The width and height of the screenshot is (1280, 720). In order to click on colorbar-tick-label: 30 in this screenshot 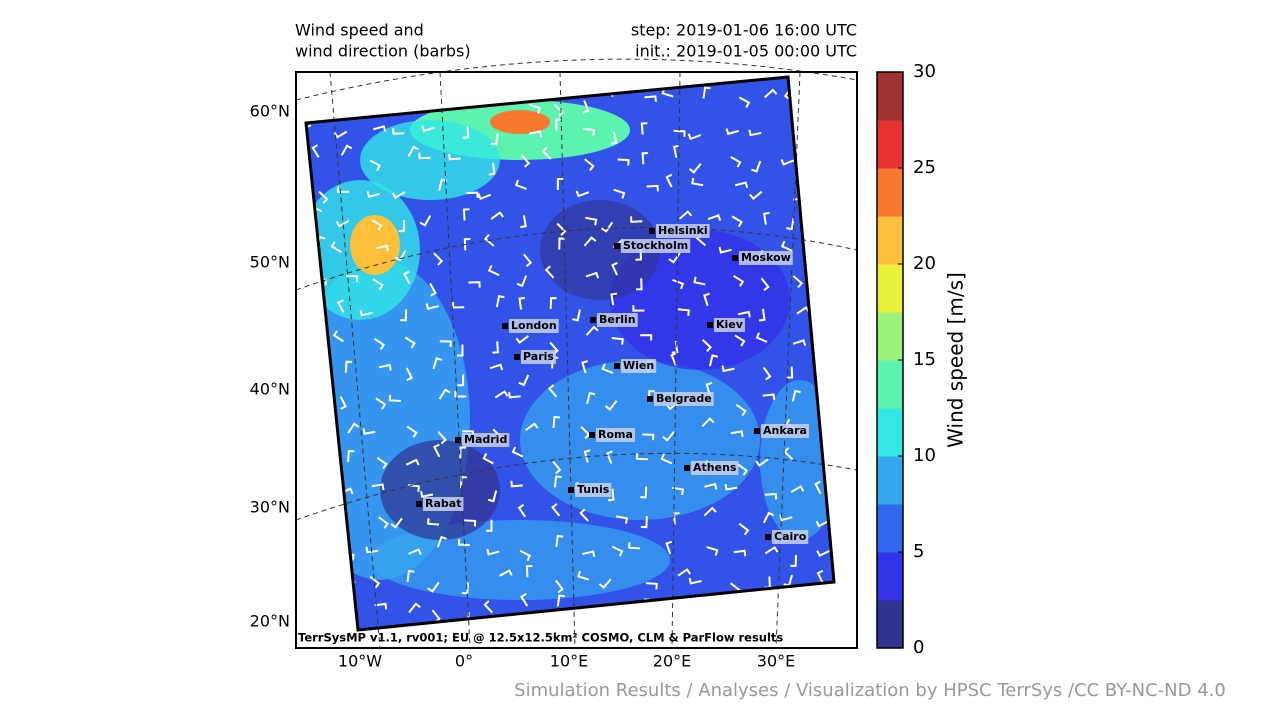, I will do `click(924, 71)`.